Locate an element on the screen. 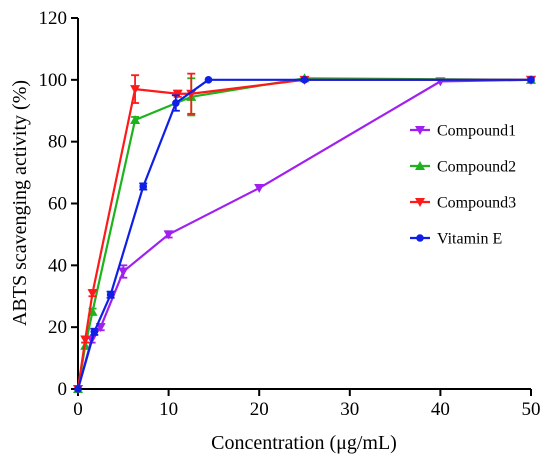  x-tick-label: 40 is located at coordinates (440, 409).